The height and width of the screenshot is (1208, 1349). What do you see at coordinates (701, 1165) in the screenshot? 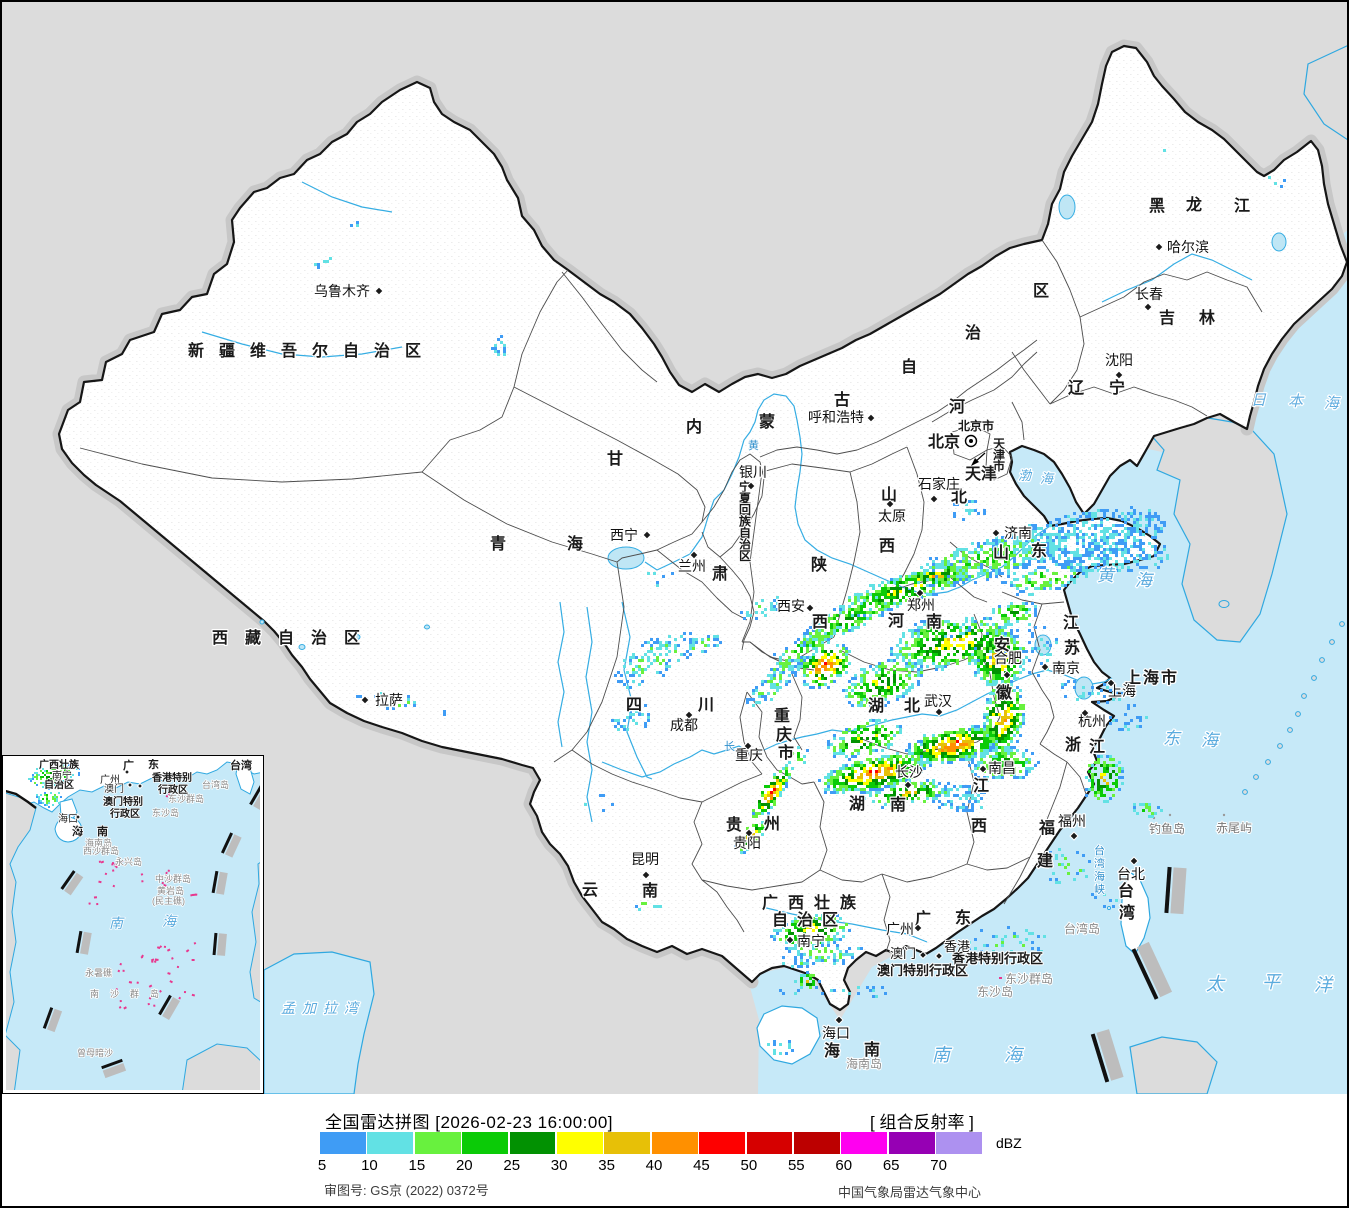
I see `scale-value: 45` at bounding box center [701, 1165].